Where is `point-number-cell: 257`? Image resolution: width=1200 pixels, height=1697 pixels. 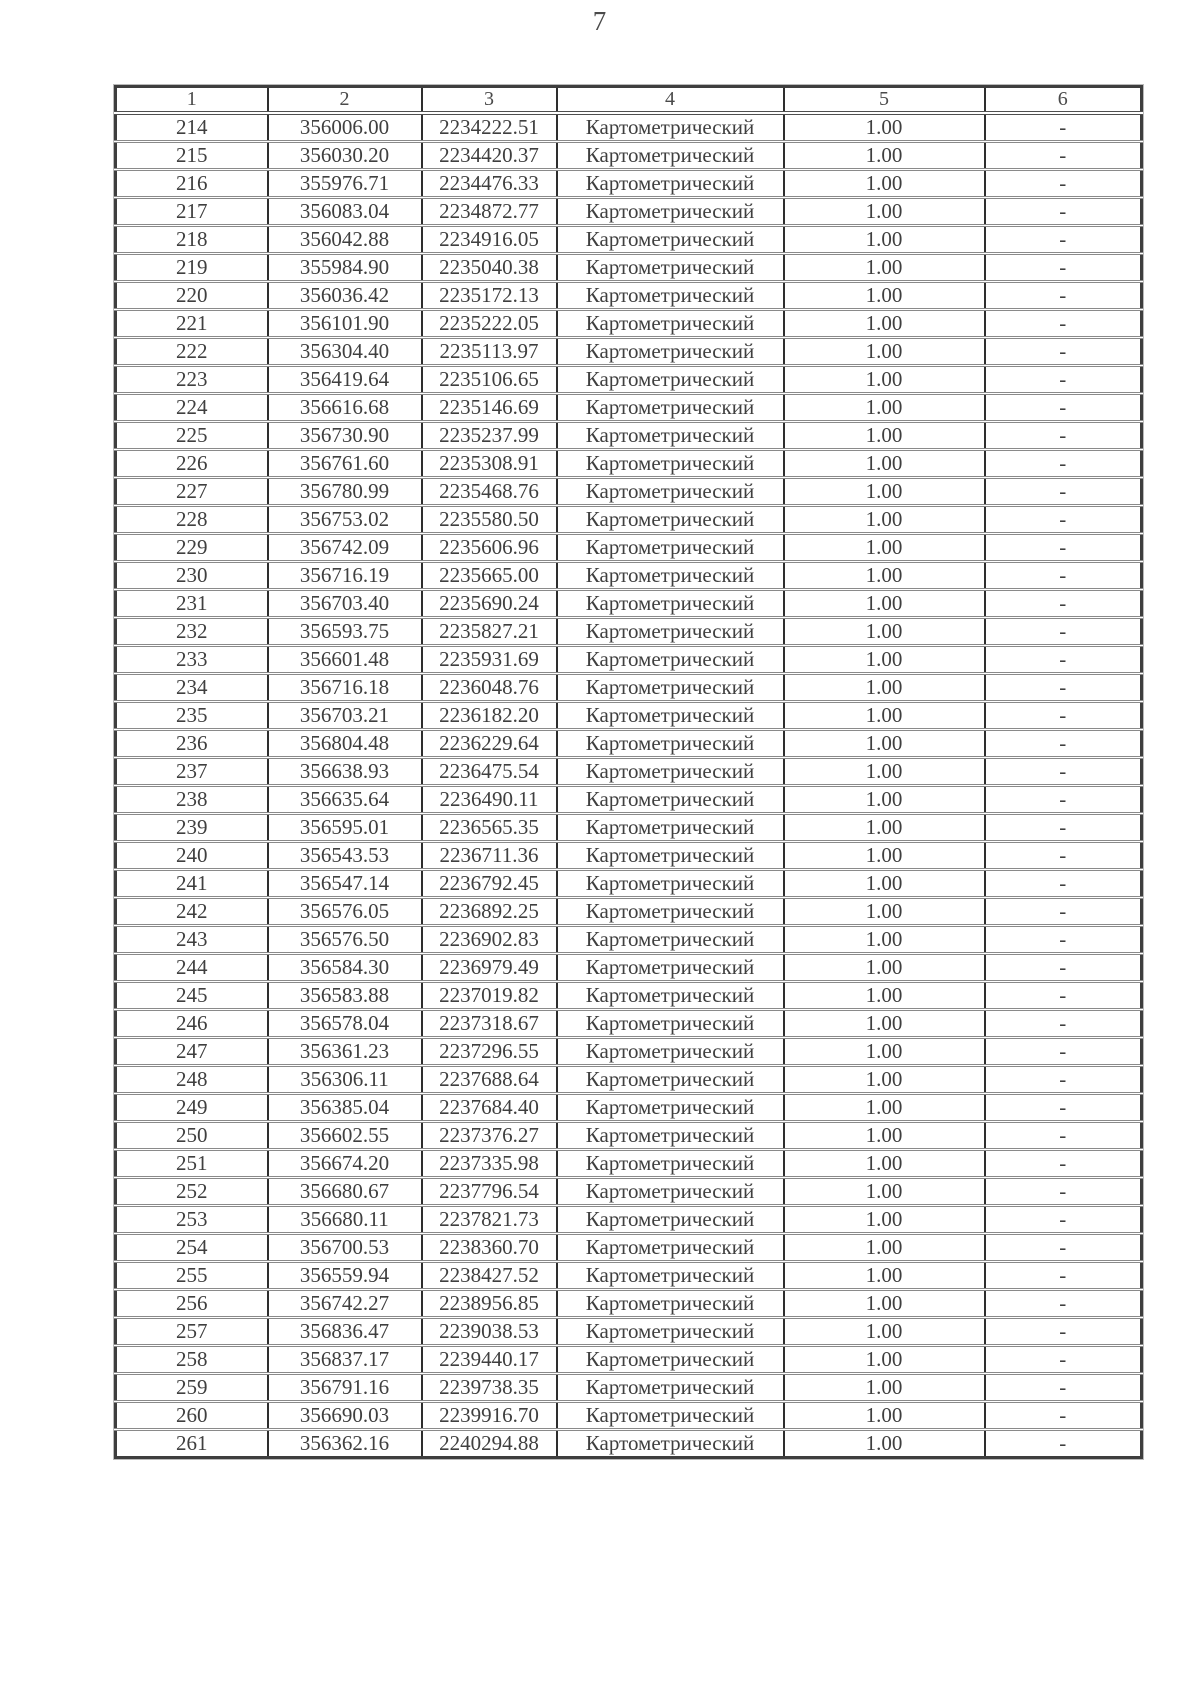 point-number-cell: 257 is located at coordinates (191, 1331).